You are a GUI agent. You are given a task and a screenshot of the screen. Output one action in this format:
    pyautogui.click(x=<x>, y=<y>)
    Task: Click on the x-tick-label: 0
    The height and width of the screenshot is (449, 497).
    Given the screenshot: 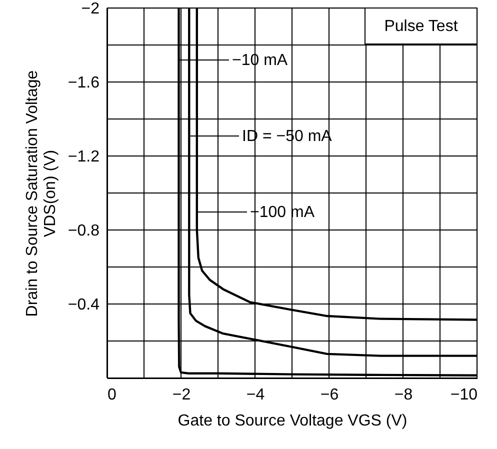 What is the action you would take?
    pyautogui.click(x=112, y=395)
    